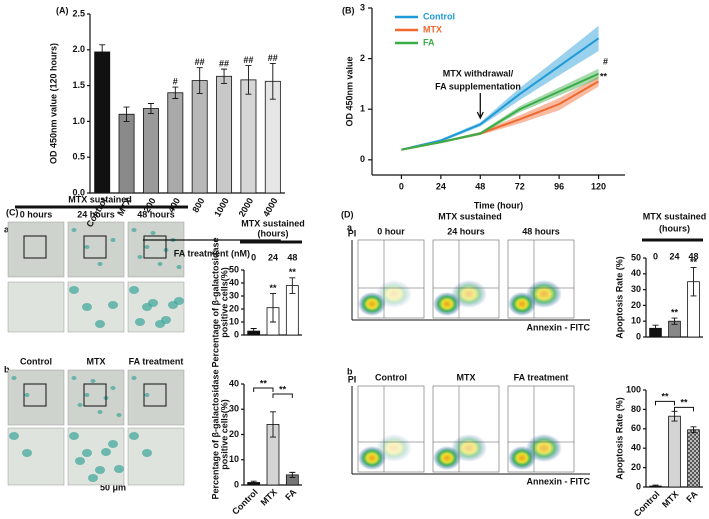 The width and height of the screenshot is (709, 519). What do you see at coordinates (224, 434) in the screenshot?
I see `y-axis-label: positive cells(%)` at bounding box center [224, 434].